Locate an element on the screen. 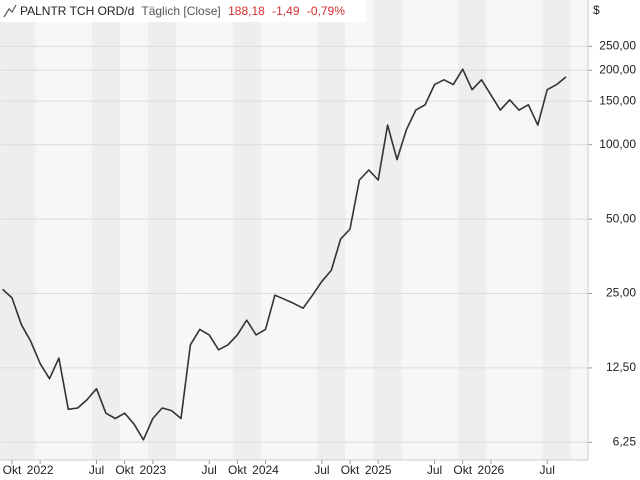  x-tick-label: 2024 is located at coordinates (265, 470).